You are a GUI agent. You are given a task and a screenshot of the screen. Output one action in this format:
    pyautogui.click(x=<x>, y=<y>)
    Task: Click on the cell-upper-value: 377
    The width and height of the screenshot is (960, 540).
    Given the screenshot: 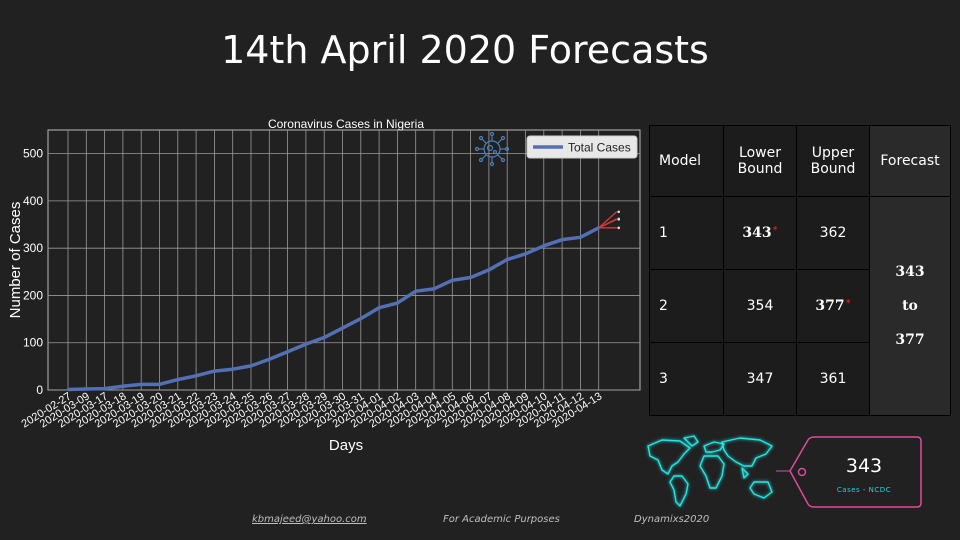 What is the action you would take?
    pyautogui.click(x=830, y=306)
    